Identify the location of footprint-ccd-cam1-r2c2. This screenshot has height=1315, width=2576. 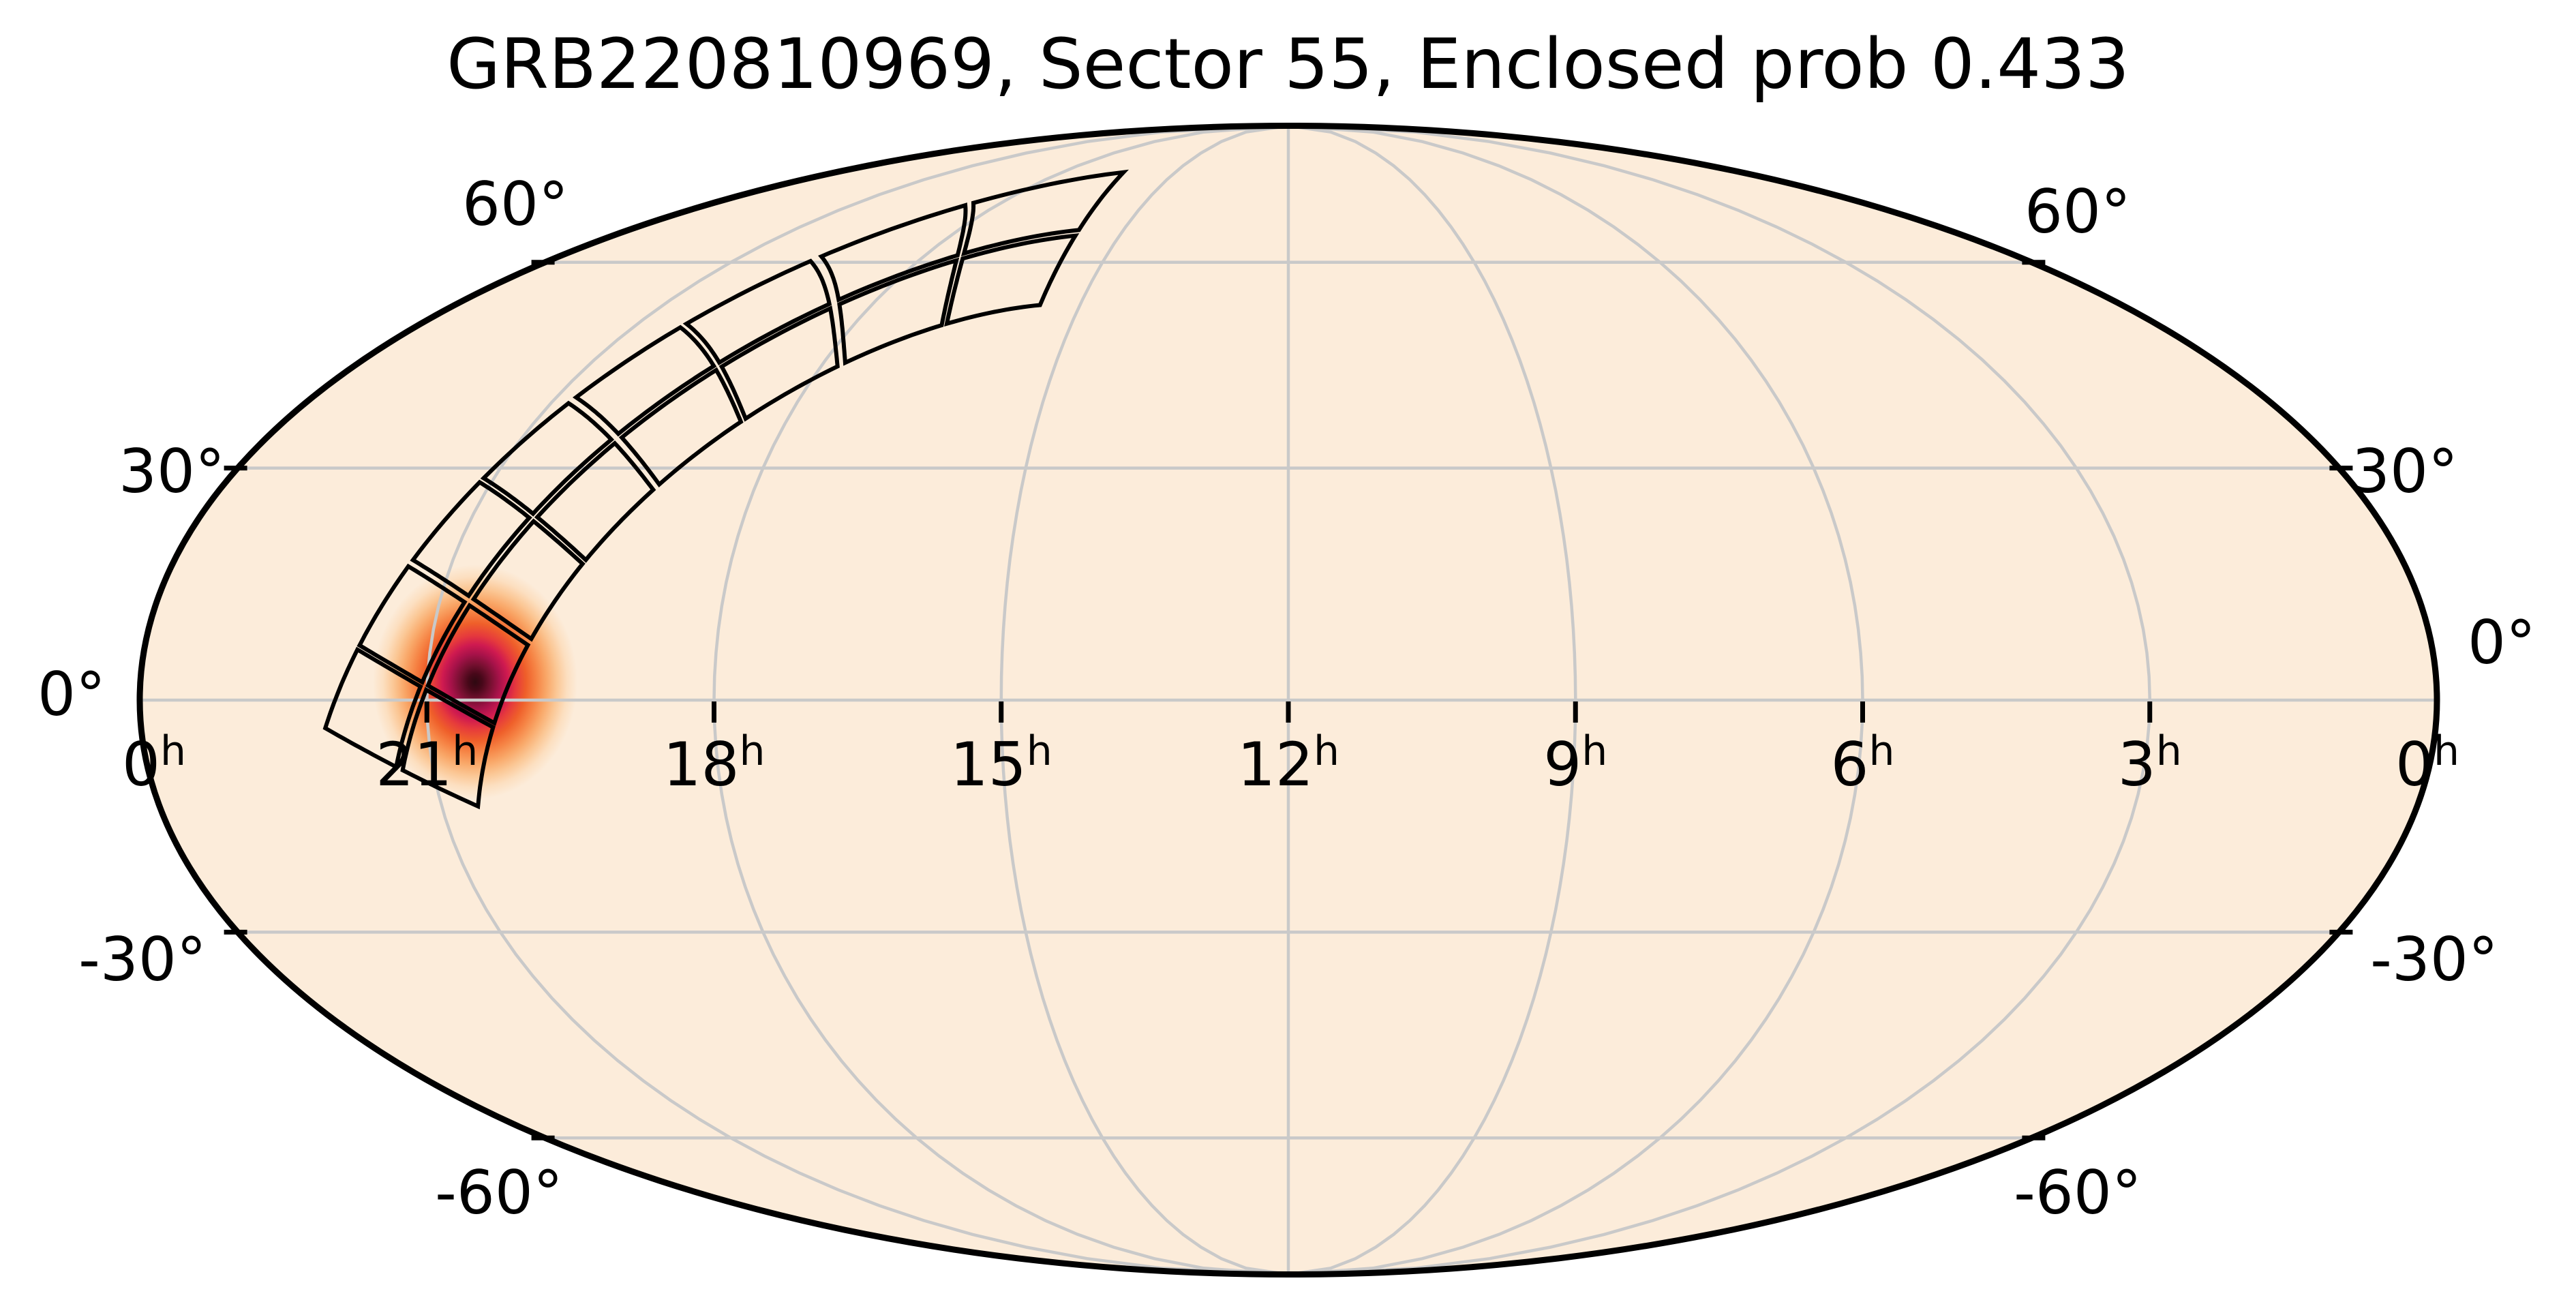
(478, 664).